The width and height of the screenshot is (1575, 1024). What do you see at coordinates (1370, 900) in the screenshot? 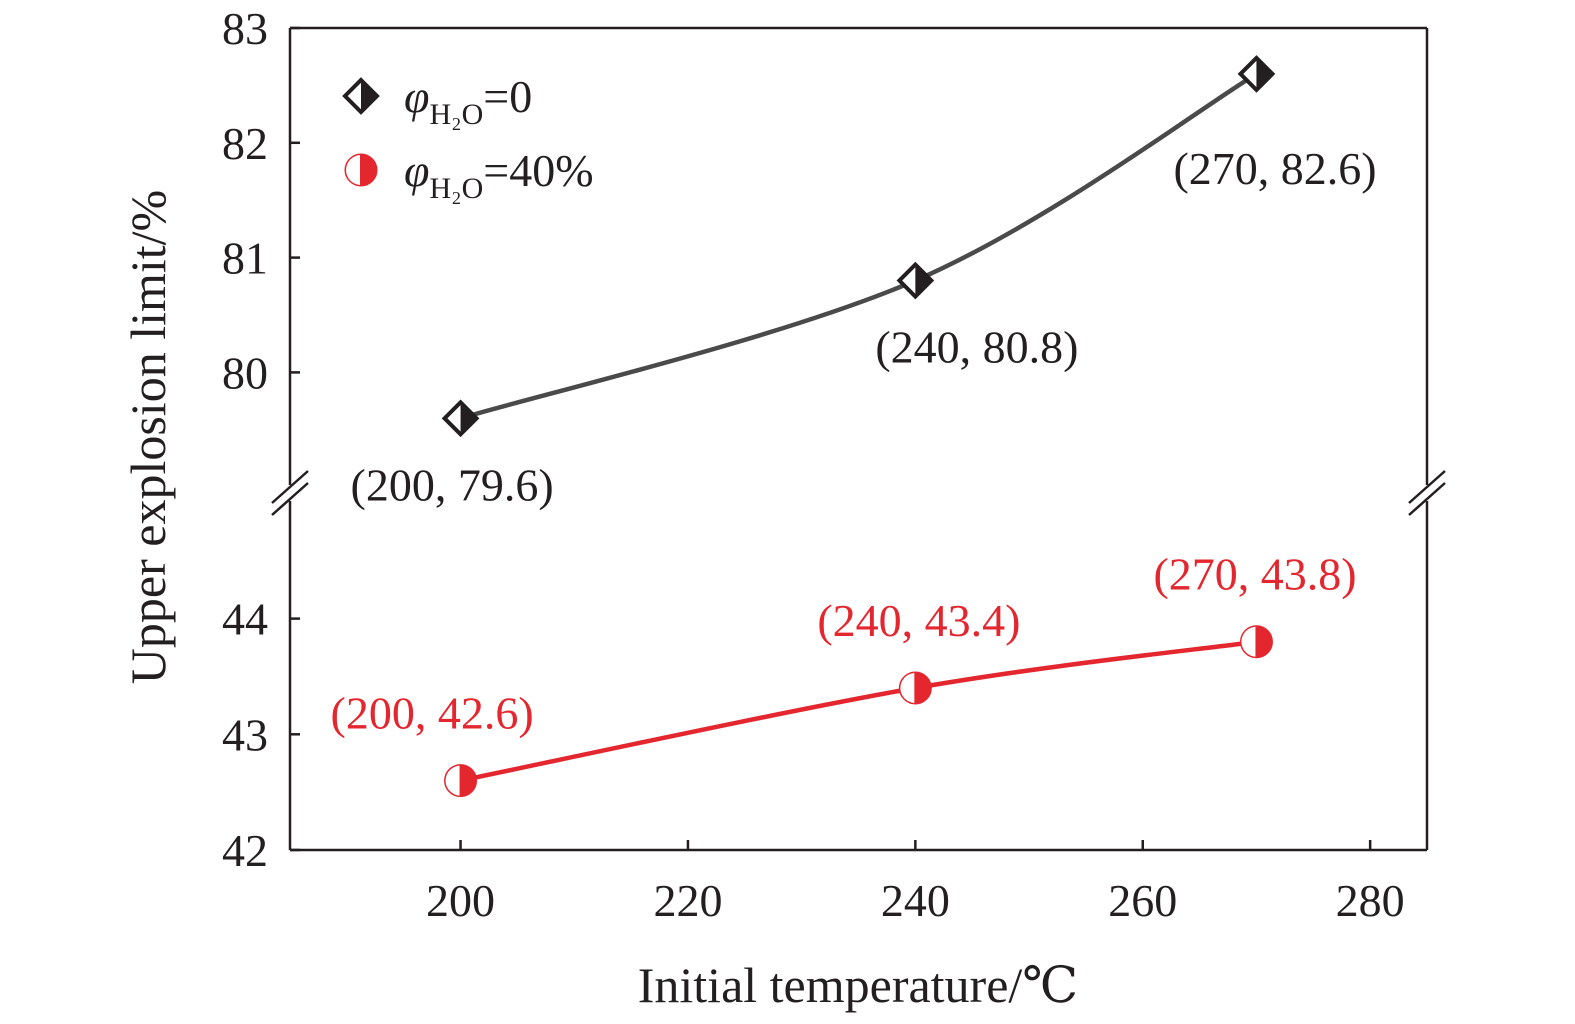
I see `x-tick-label: 280` at bounding box center [1370, 900].